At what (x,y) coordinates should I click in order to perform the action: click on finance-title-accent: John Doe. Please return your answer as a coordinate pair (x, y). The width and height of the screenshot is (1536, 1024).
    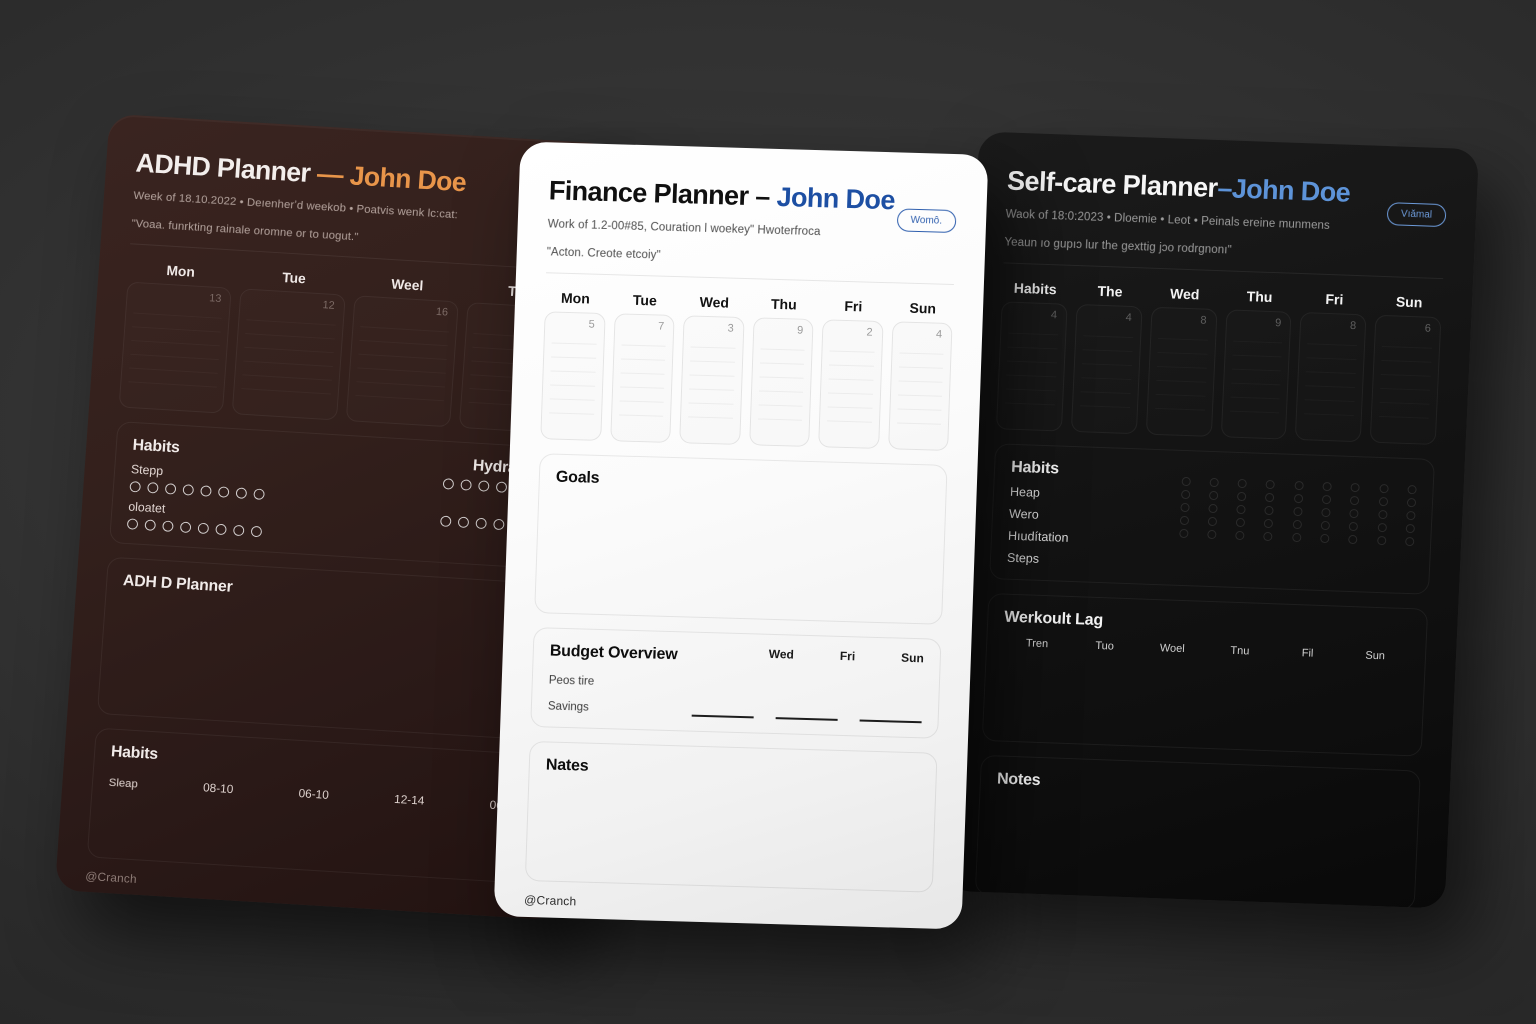
    Looking at the image, I should click on (836, 198).